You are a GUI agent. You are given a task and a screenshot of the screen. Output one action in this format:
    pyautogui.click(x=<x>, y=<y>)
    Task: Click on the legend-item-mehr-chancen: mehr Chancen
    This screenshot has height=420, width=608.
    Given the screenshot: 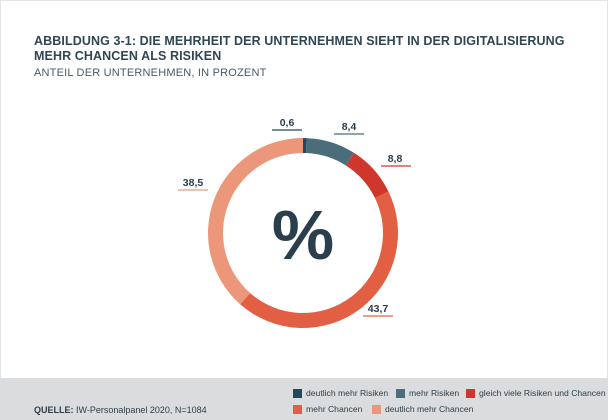 What is the action you would take?
    pyautogui.click(x=327, y=409)
    